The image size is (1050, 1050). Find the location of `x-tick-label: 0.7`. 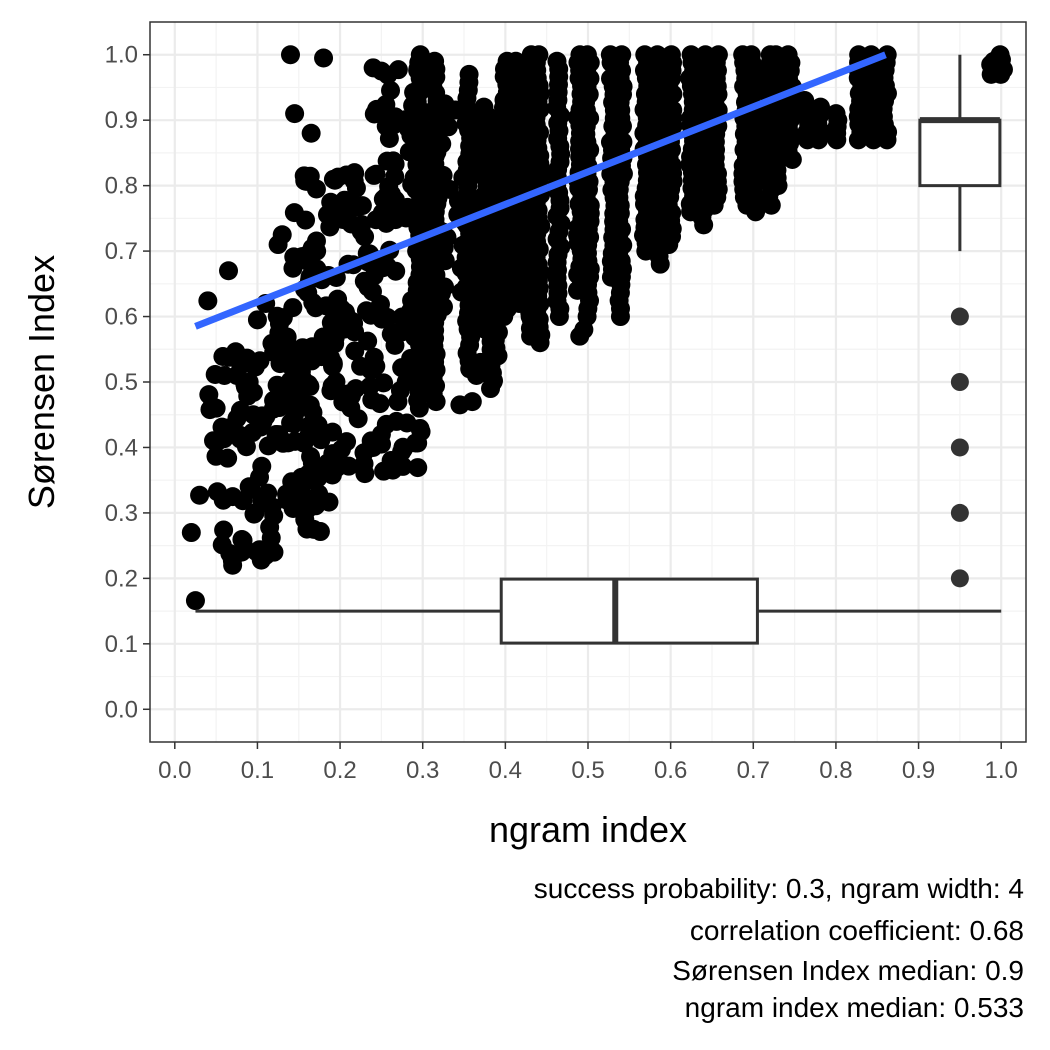

x-tick-label: 0.7 is located at coordinates (753, 770).